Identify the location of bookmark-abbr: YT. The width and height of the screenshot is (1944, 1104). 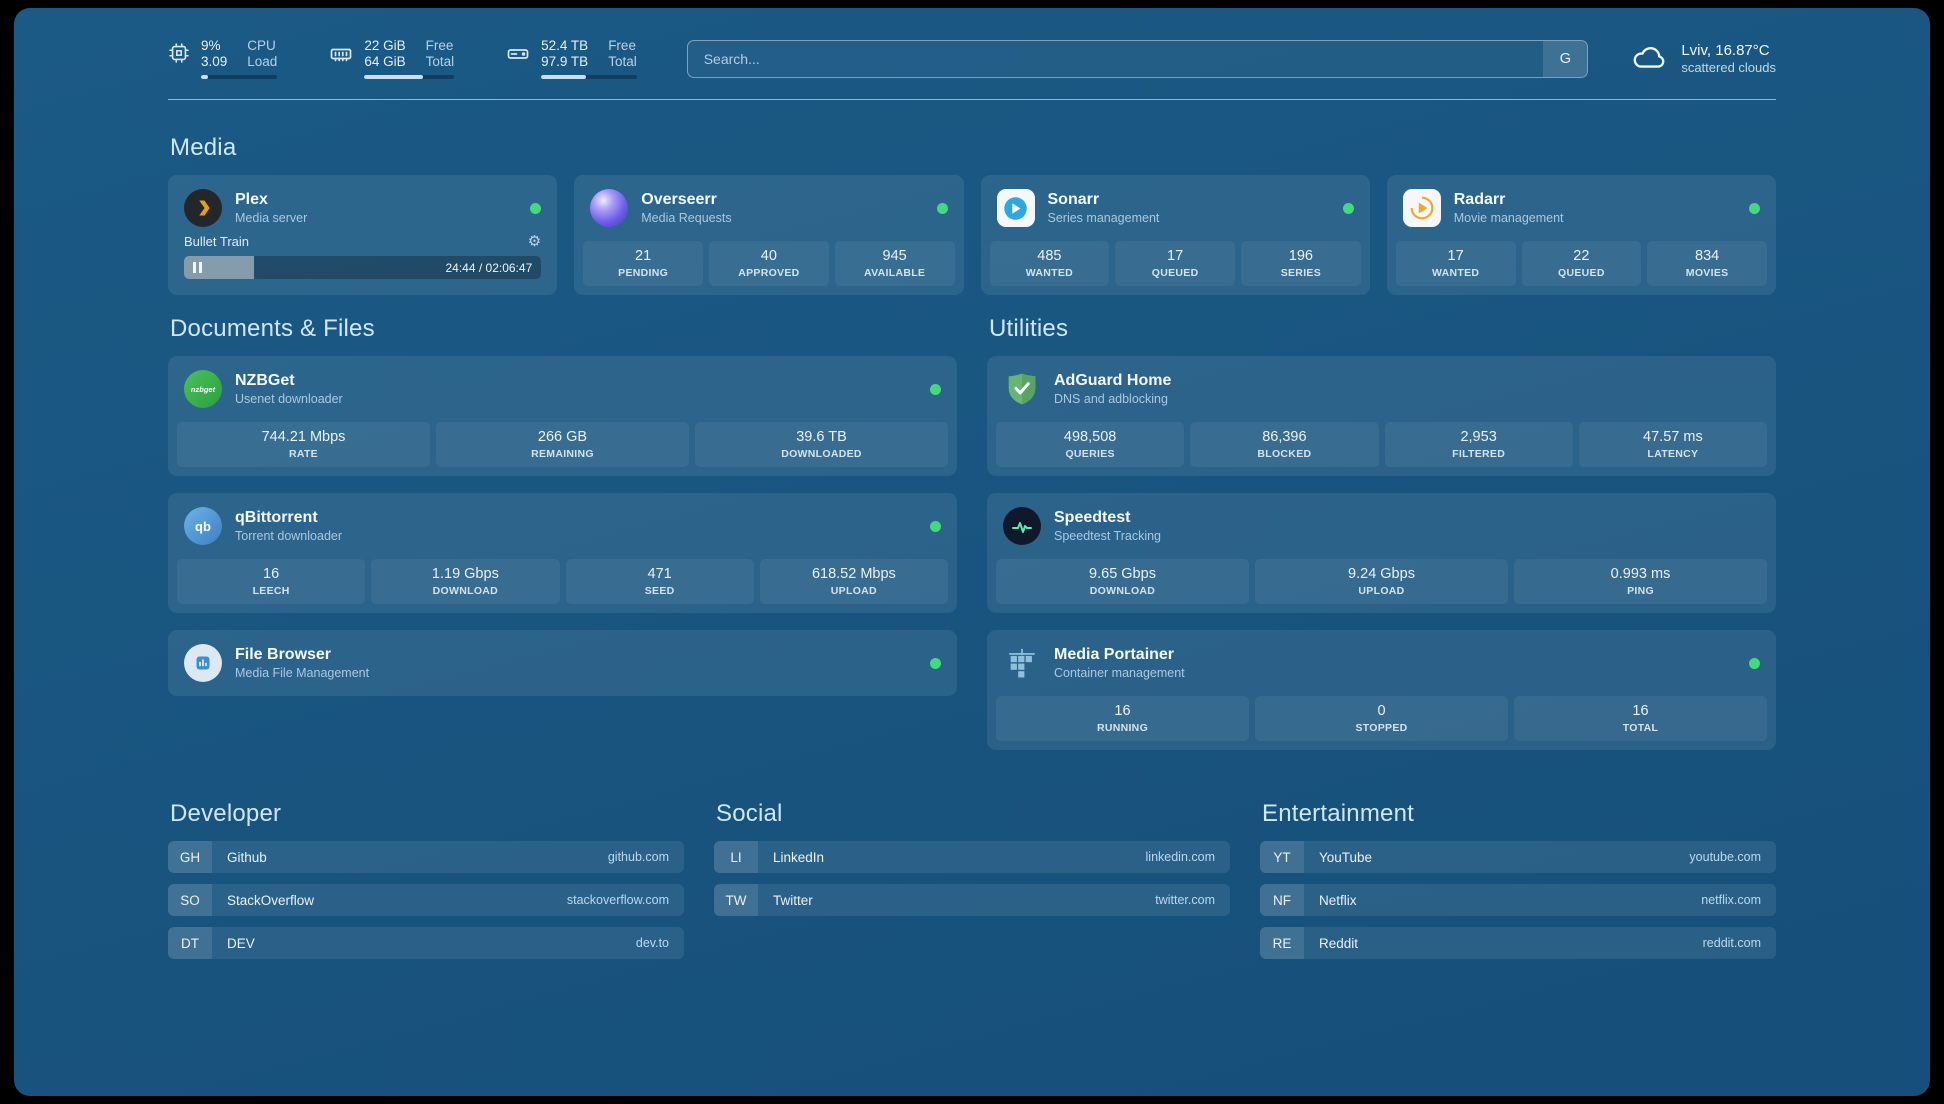
(1282, 857).